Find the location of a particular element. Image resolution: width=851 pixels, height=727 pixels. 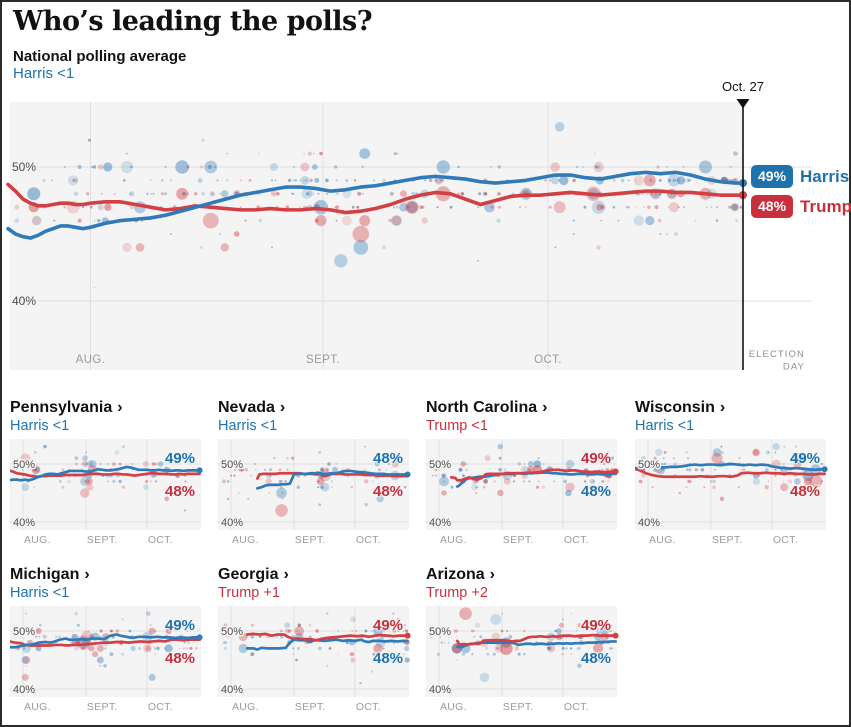

election-day-label: ELECTION is located at coordinates (777, 354).